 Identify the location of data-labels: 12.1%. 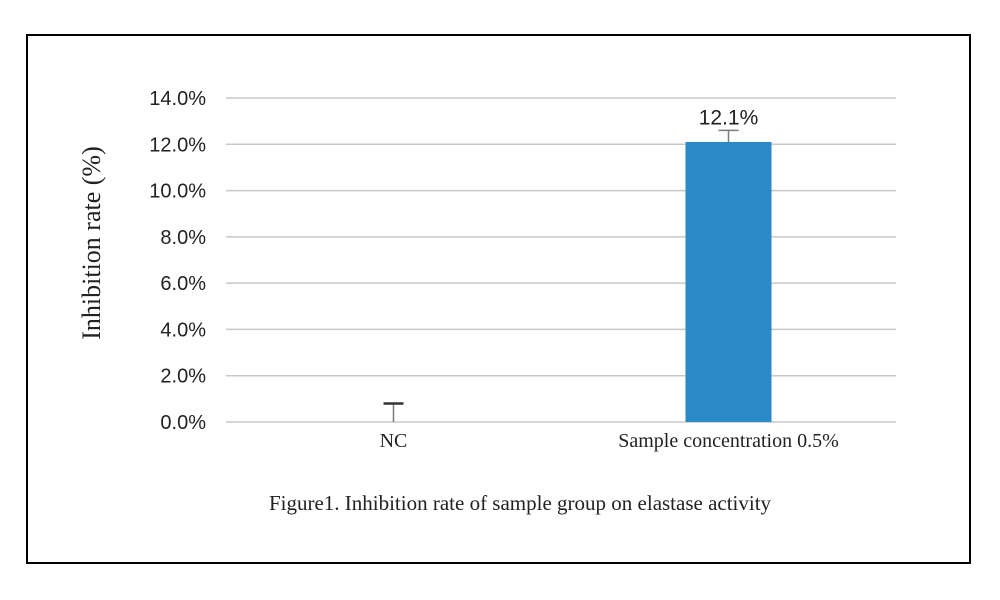
(729, 117).